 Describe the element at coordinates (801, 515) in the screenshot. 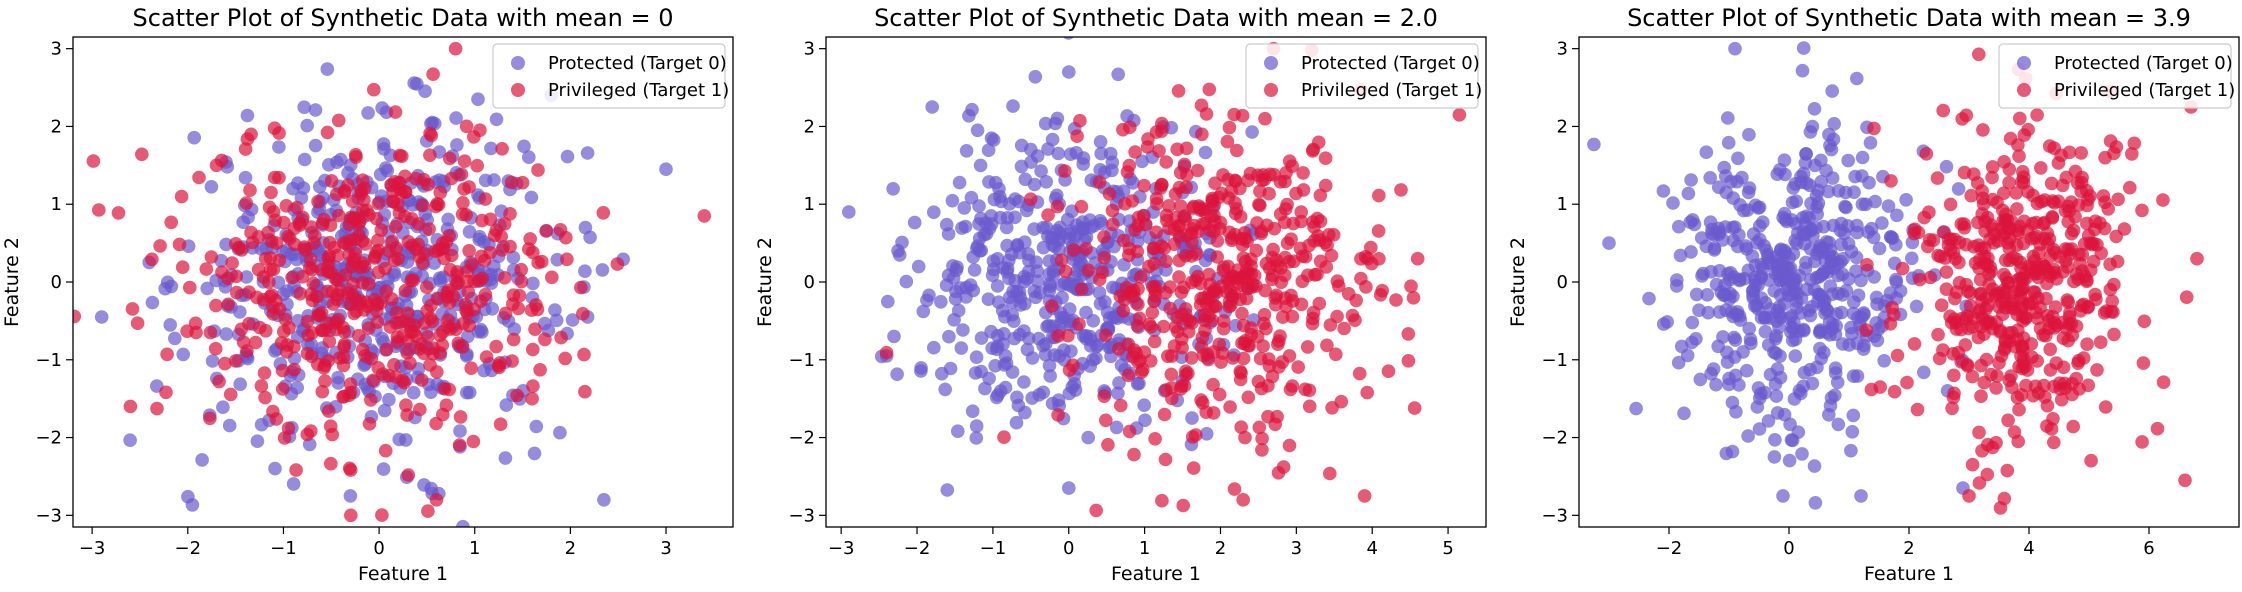

I see `y-tick-label: −3` at that location.